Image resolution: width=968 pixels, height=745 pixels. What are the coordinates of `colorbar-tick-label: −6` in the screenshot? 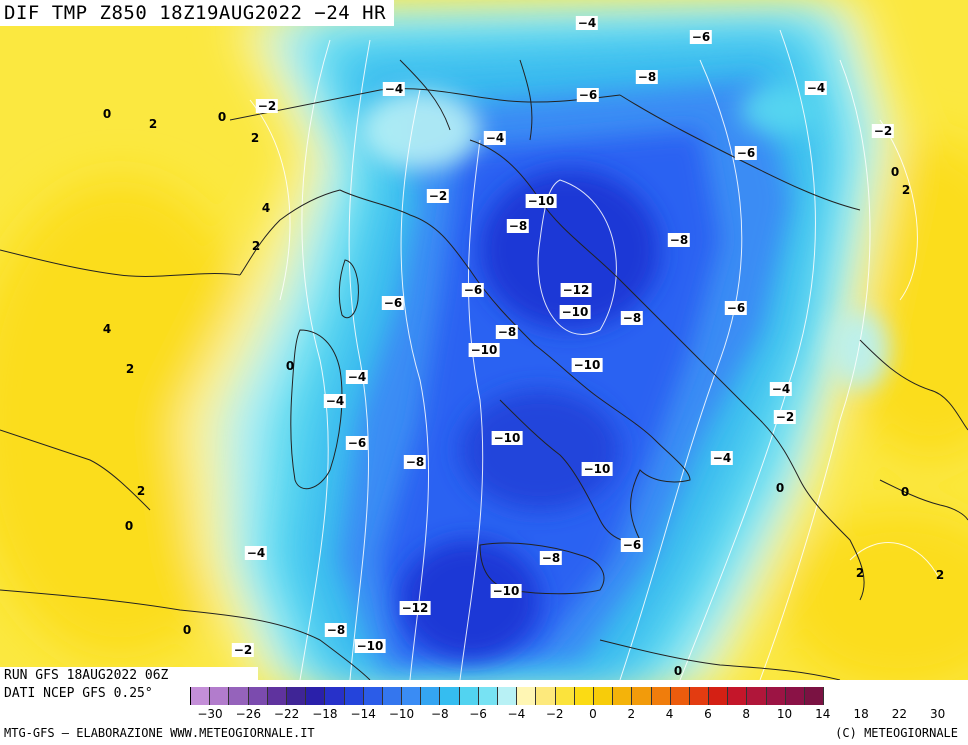 It's located at (478, 714).